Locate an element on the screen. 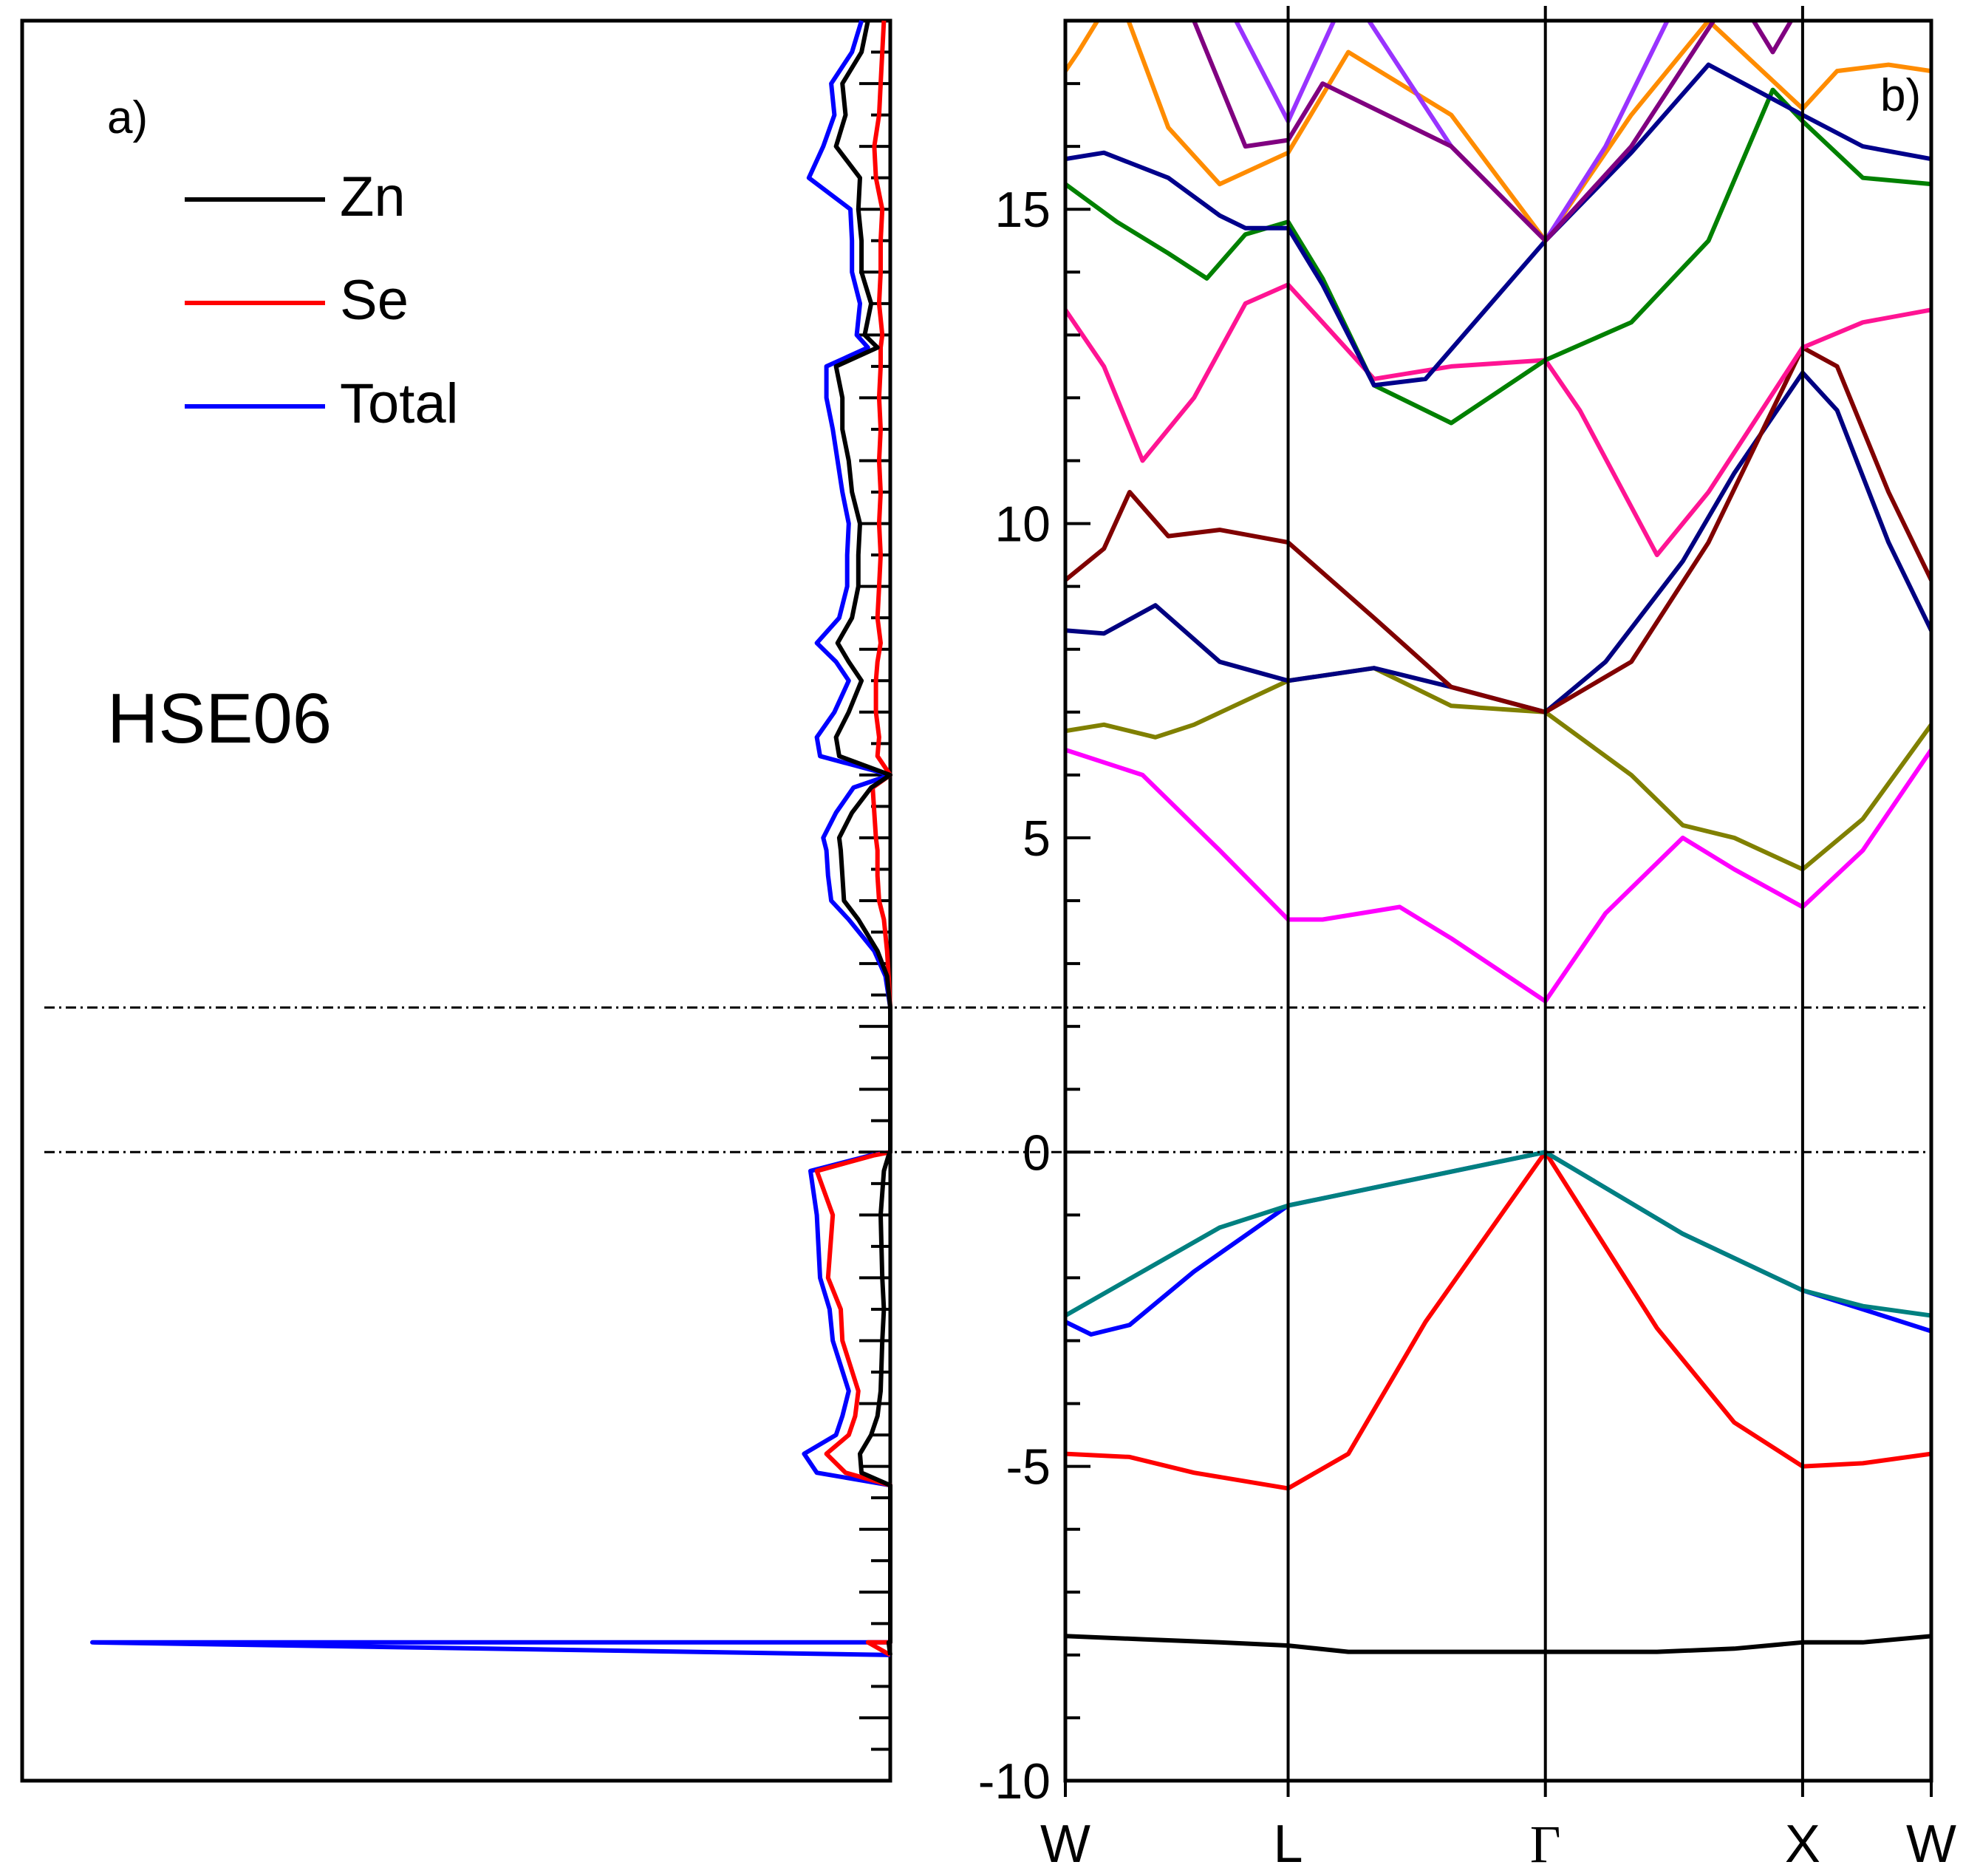 The height and width of the screenshot is (1876, 1980). band-ytick-label: -5 is located at coordinates (1028, 1467).